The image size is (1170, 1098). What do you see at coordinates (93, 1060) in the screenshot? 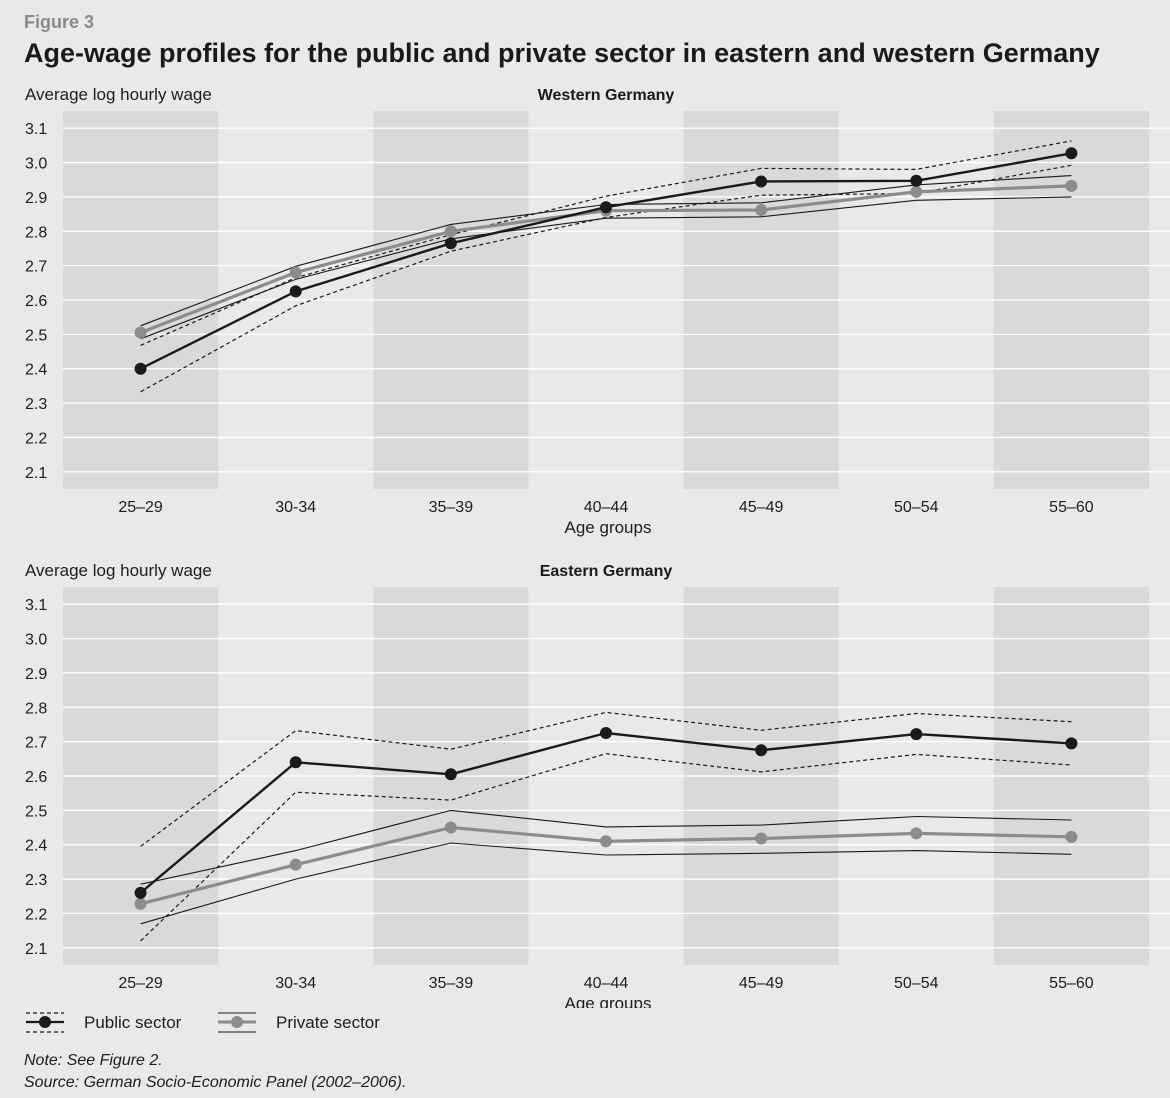
I see `figure-note: Note: See Figure 2.` at bounding box center [93, 1060].